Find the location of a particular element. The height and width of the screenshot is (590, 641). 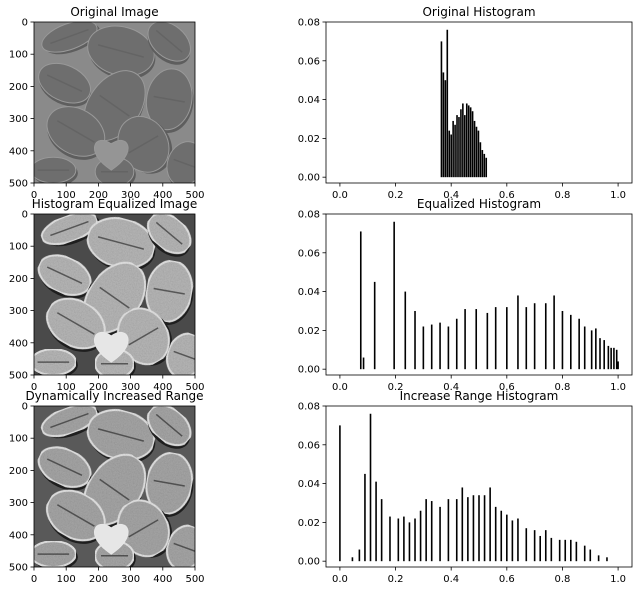

histogram-3-xtick-label: 1.0 is located at coordinates (618, 579).